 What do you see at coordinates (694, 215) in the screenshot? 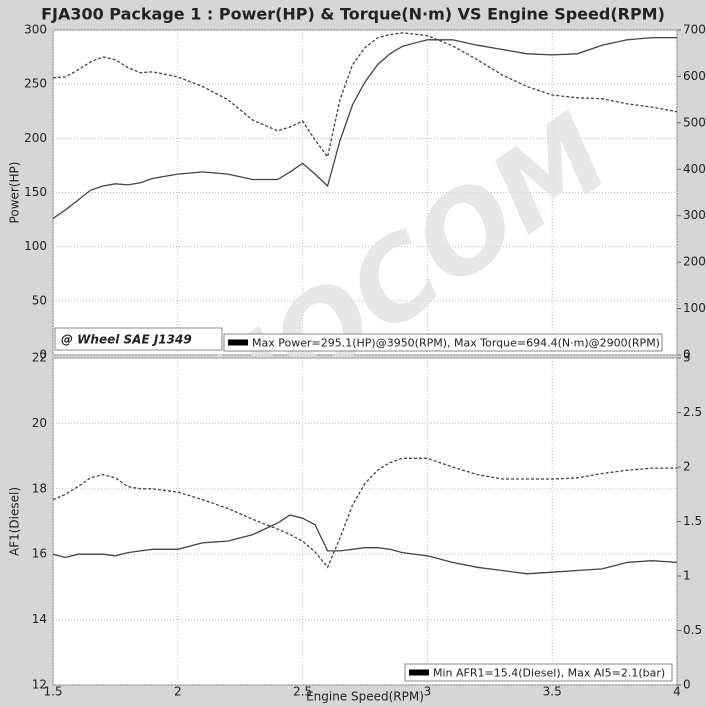
I see `y2-tick-label: 300` at bounding box center [694, 215].